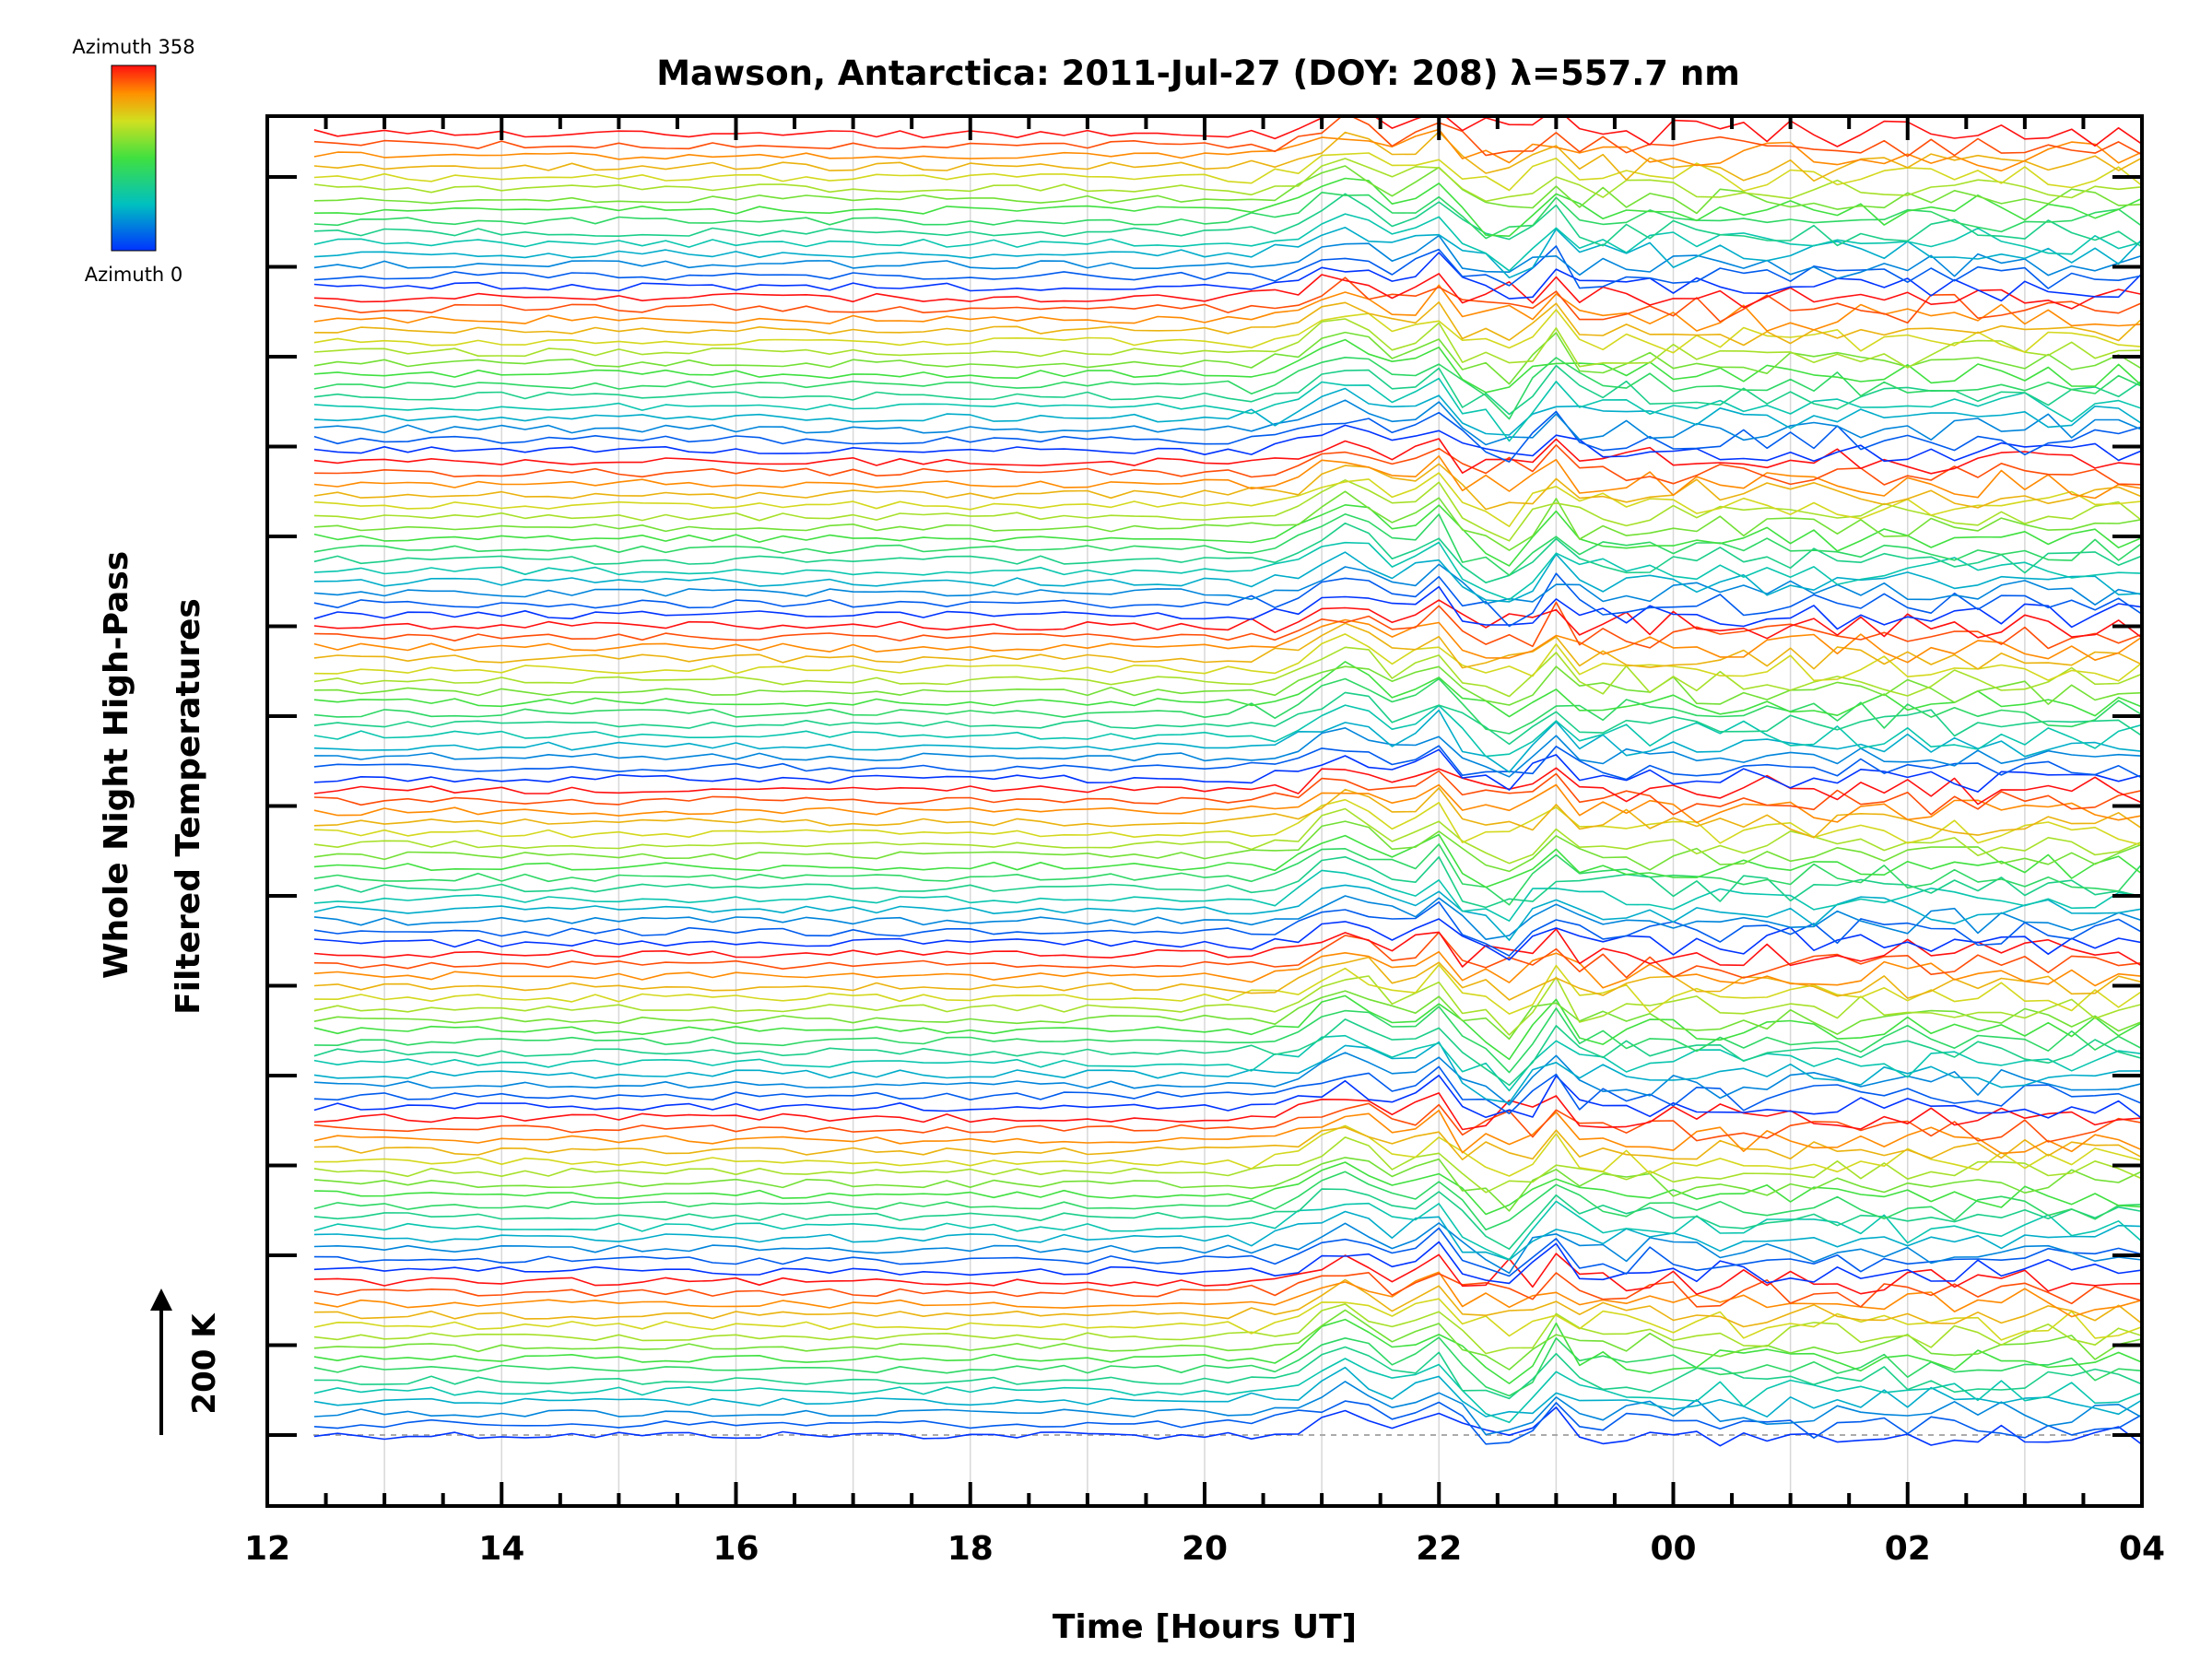 The height and width of the screenshot is (1659, 2212). Describe the element at coordinates (970, 1549) in the screenshot. I see `x-tick-label: 18` at that location.